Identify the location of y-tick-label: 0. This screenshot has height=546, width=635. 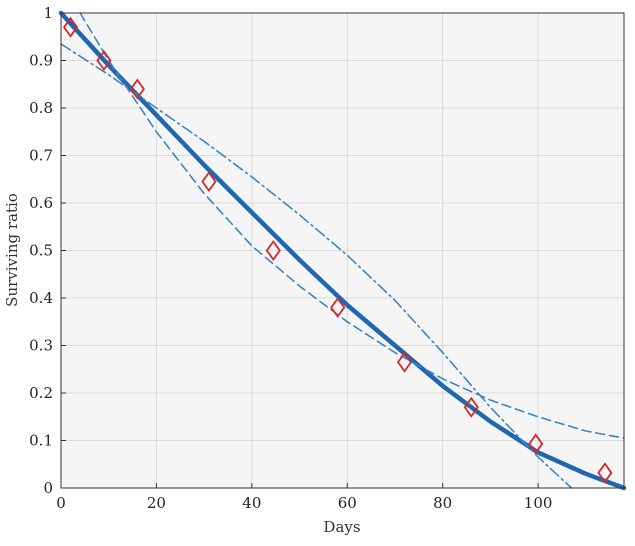
(48, 488).